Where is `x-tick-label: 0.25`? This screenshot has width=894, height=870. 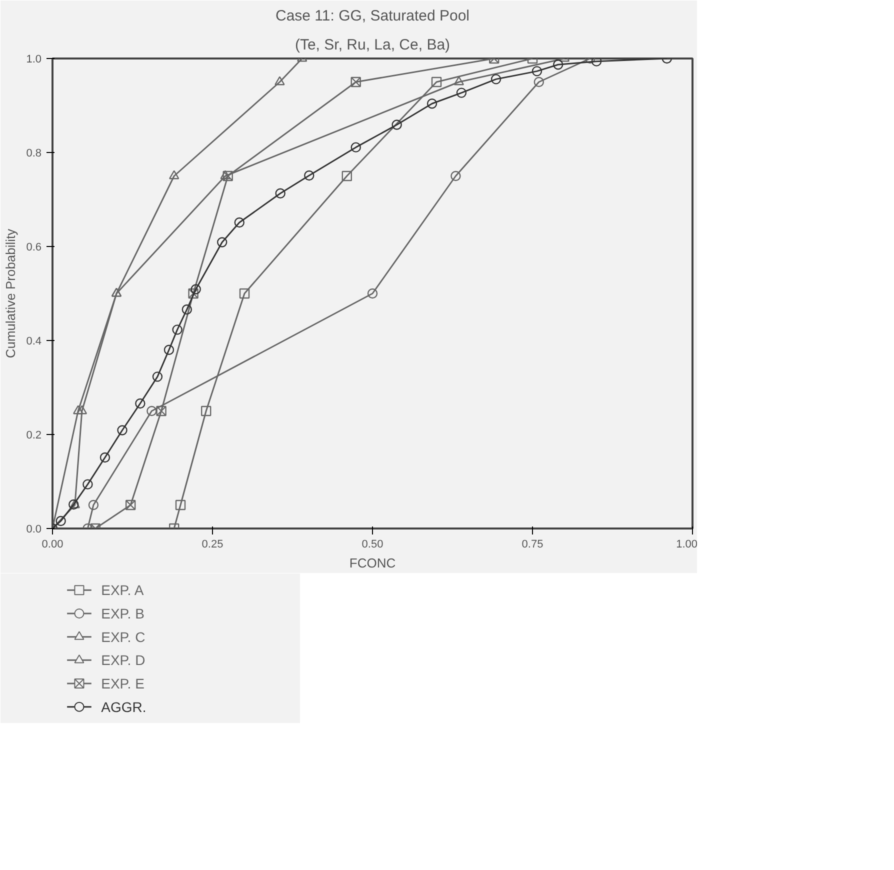
x-tick-label: 0.25 is located at coordinates (213, 544).